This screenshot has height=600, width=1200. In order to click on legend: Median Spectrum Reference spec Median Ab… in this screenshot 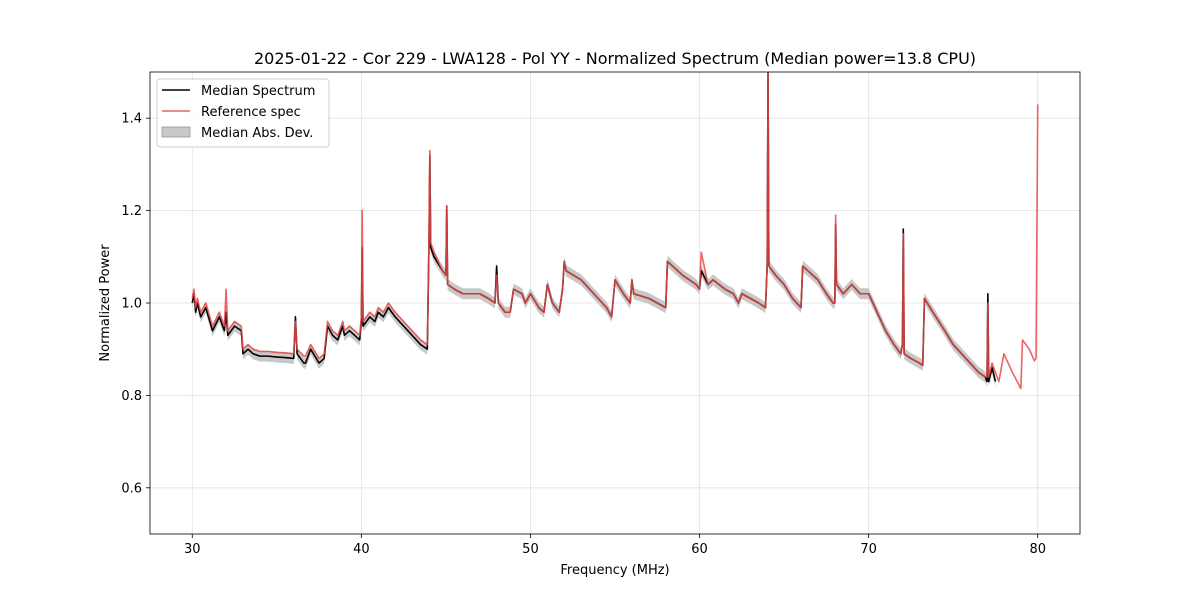, I will do `click(243, 113)`.